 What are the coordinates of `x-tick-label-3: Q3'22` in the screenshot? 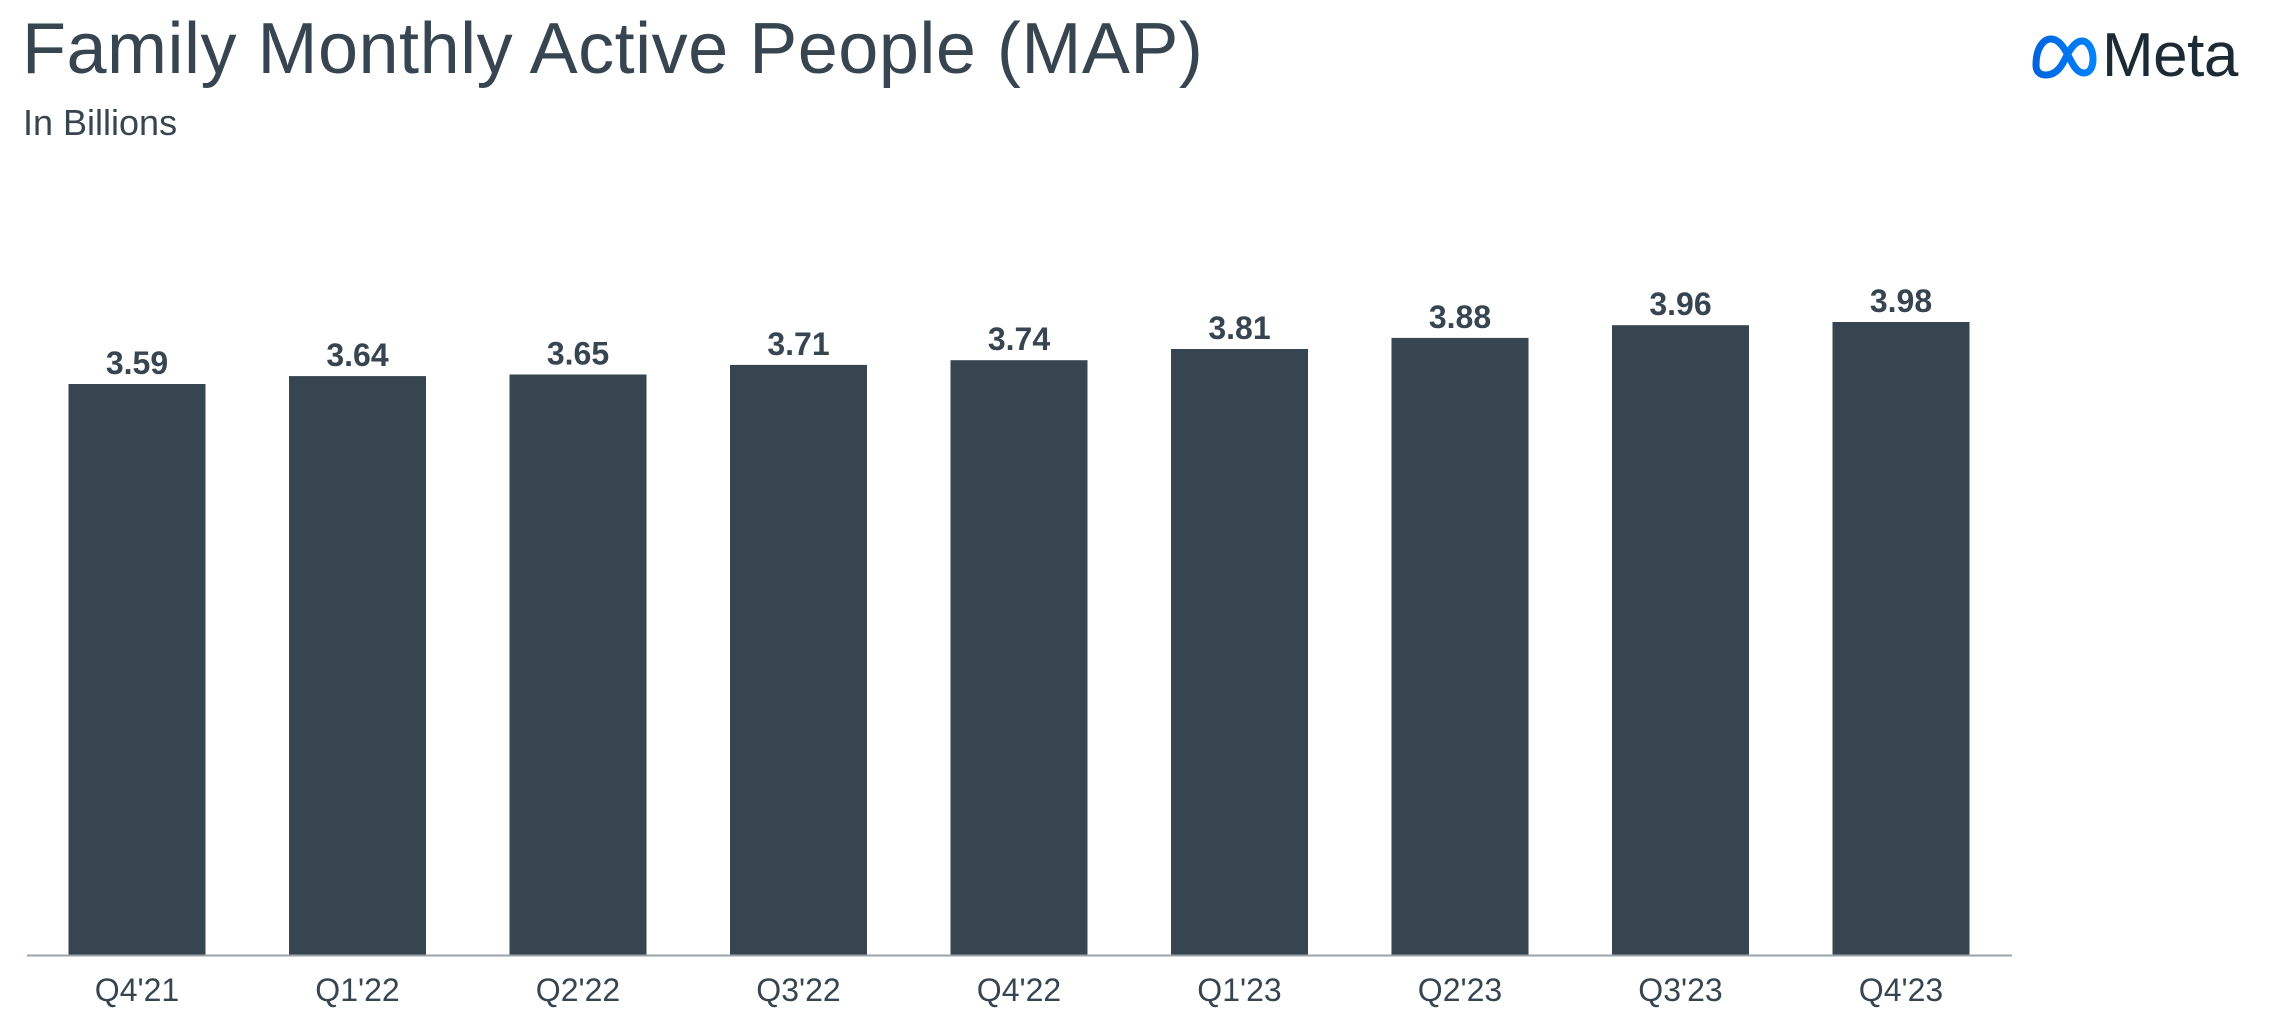 It's located at (798, 990).